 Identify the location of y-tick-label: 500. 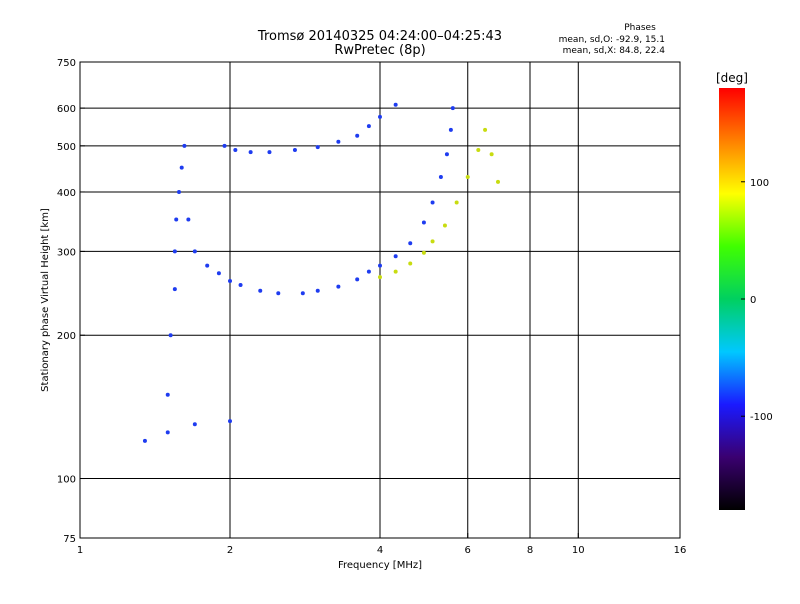
(66, 147).